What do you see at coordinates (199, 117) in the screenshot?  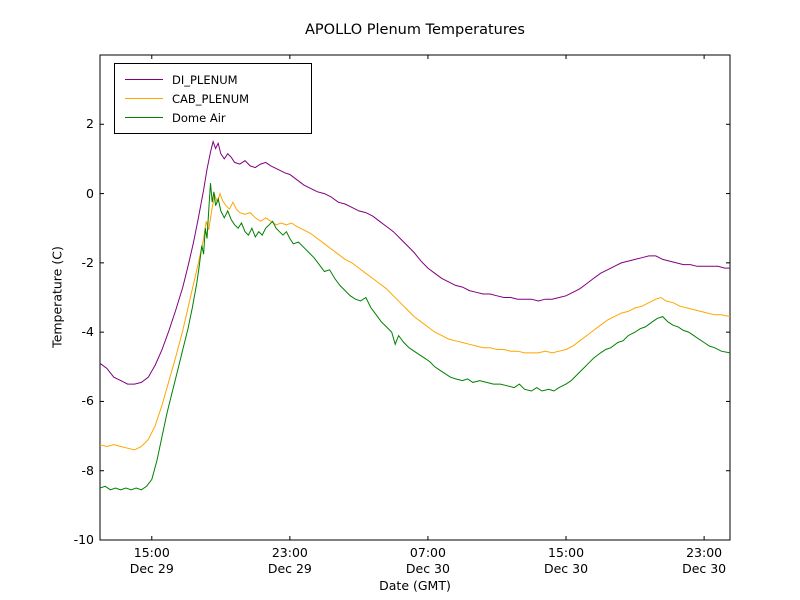 I see `legend-label: Dome Air` at bounding box center [199, 117].